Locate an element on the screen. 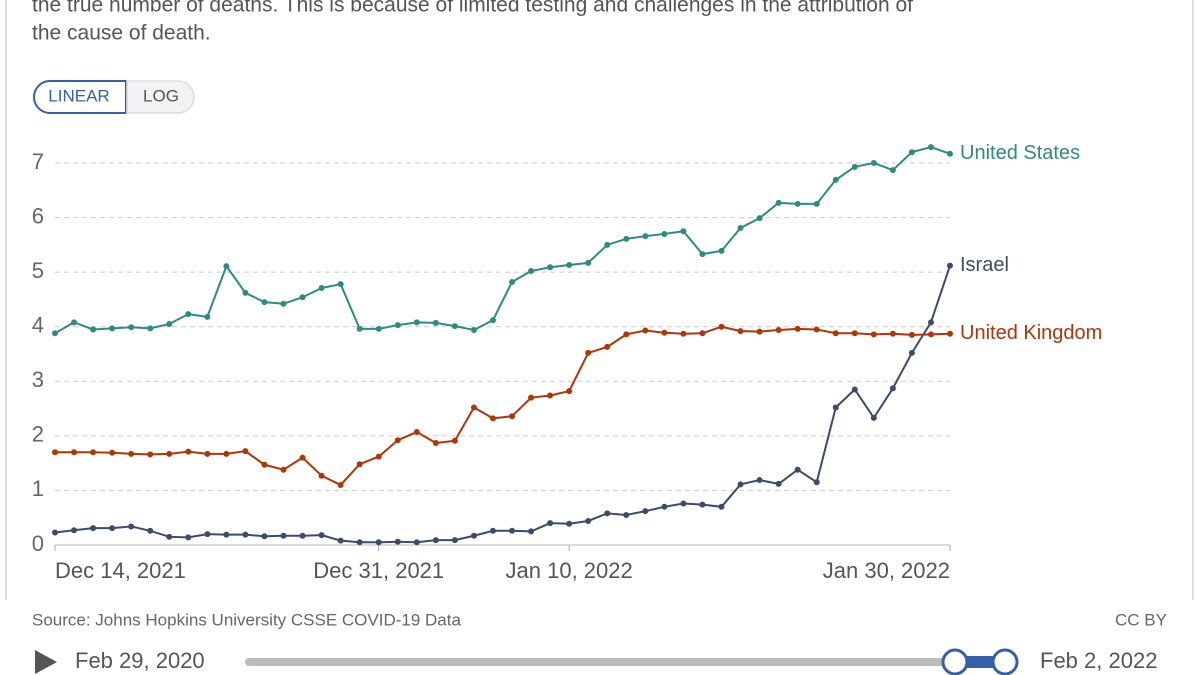 The image size is (1200, 675). linear-button is located at coordinates (80, 97).